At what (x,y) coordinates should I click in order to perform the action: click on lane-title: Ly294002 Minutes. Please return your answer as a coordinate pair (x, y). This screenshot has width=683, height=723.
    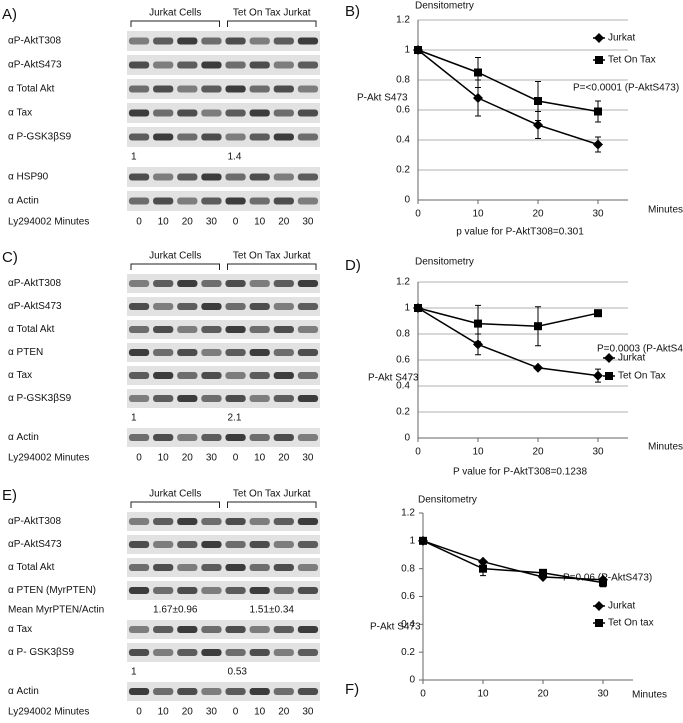
    Looking at the image, I should click on (48, 712).